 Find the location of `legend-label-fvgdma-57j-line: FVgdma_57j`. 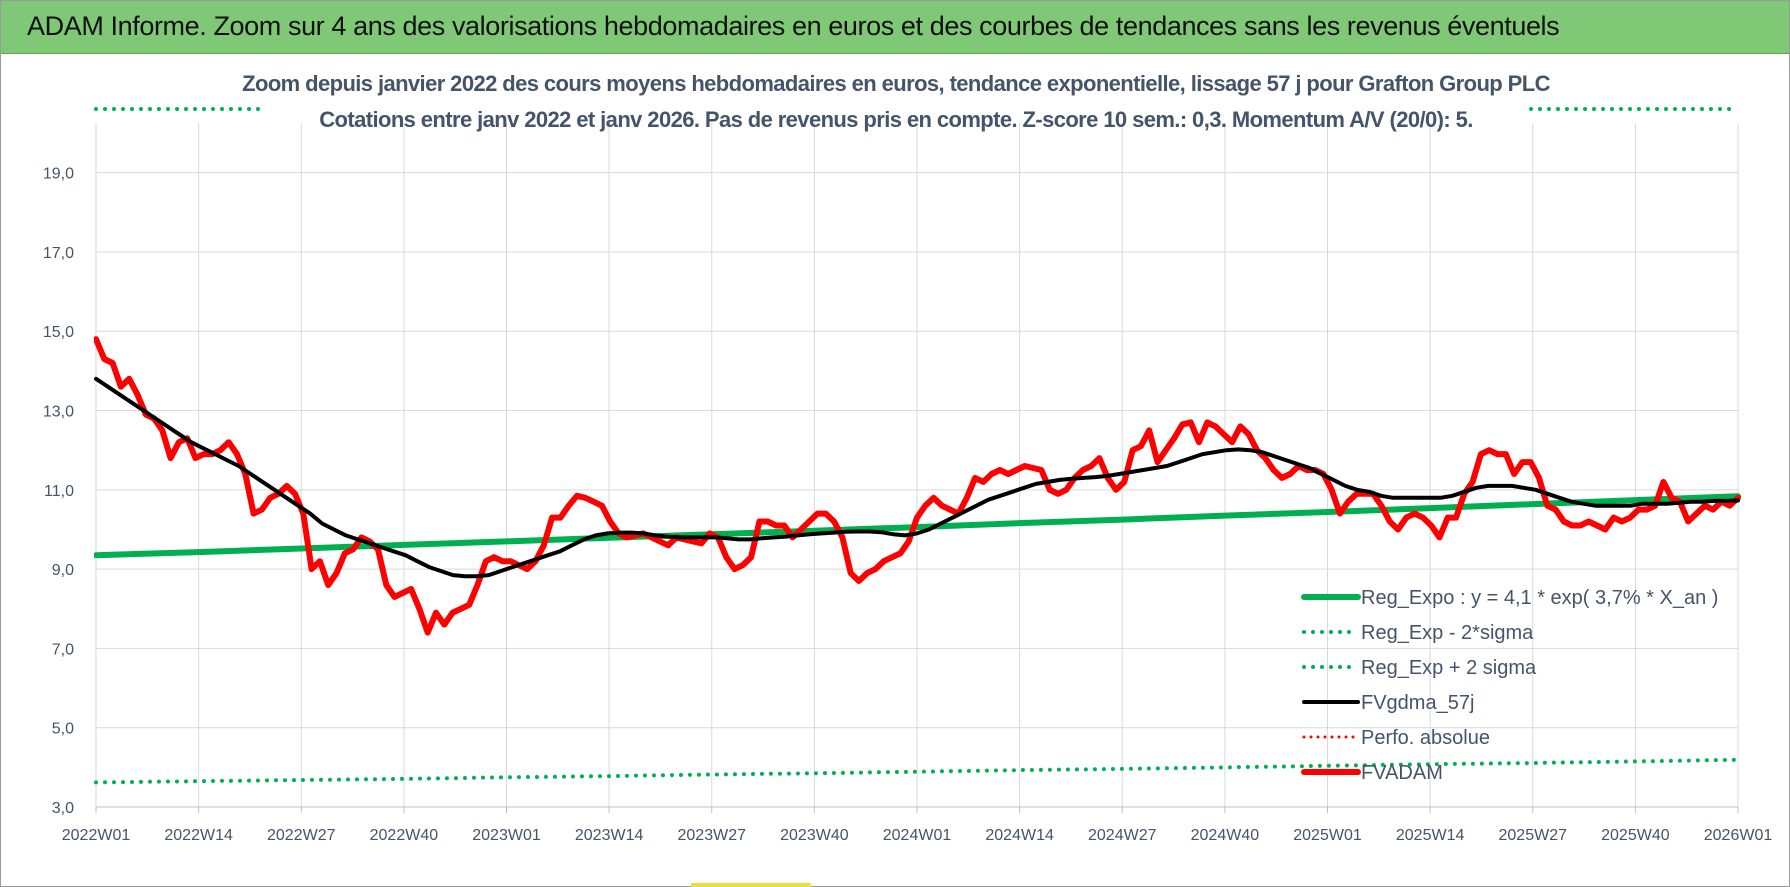

legend-label-fvgdma-57j-line: FVgdma_57j is located at coordinates (1417, 703).